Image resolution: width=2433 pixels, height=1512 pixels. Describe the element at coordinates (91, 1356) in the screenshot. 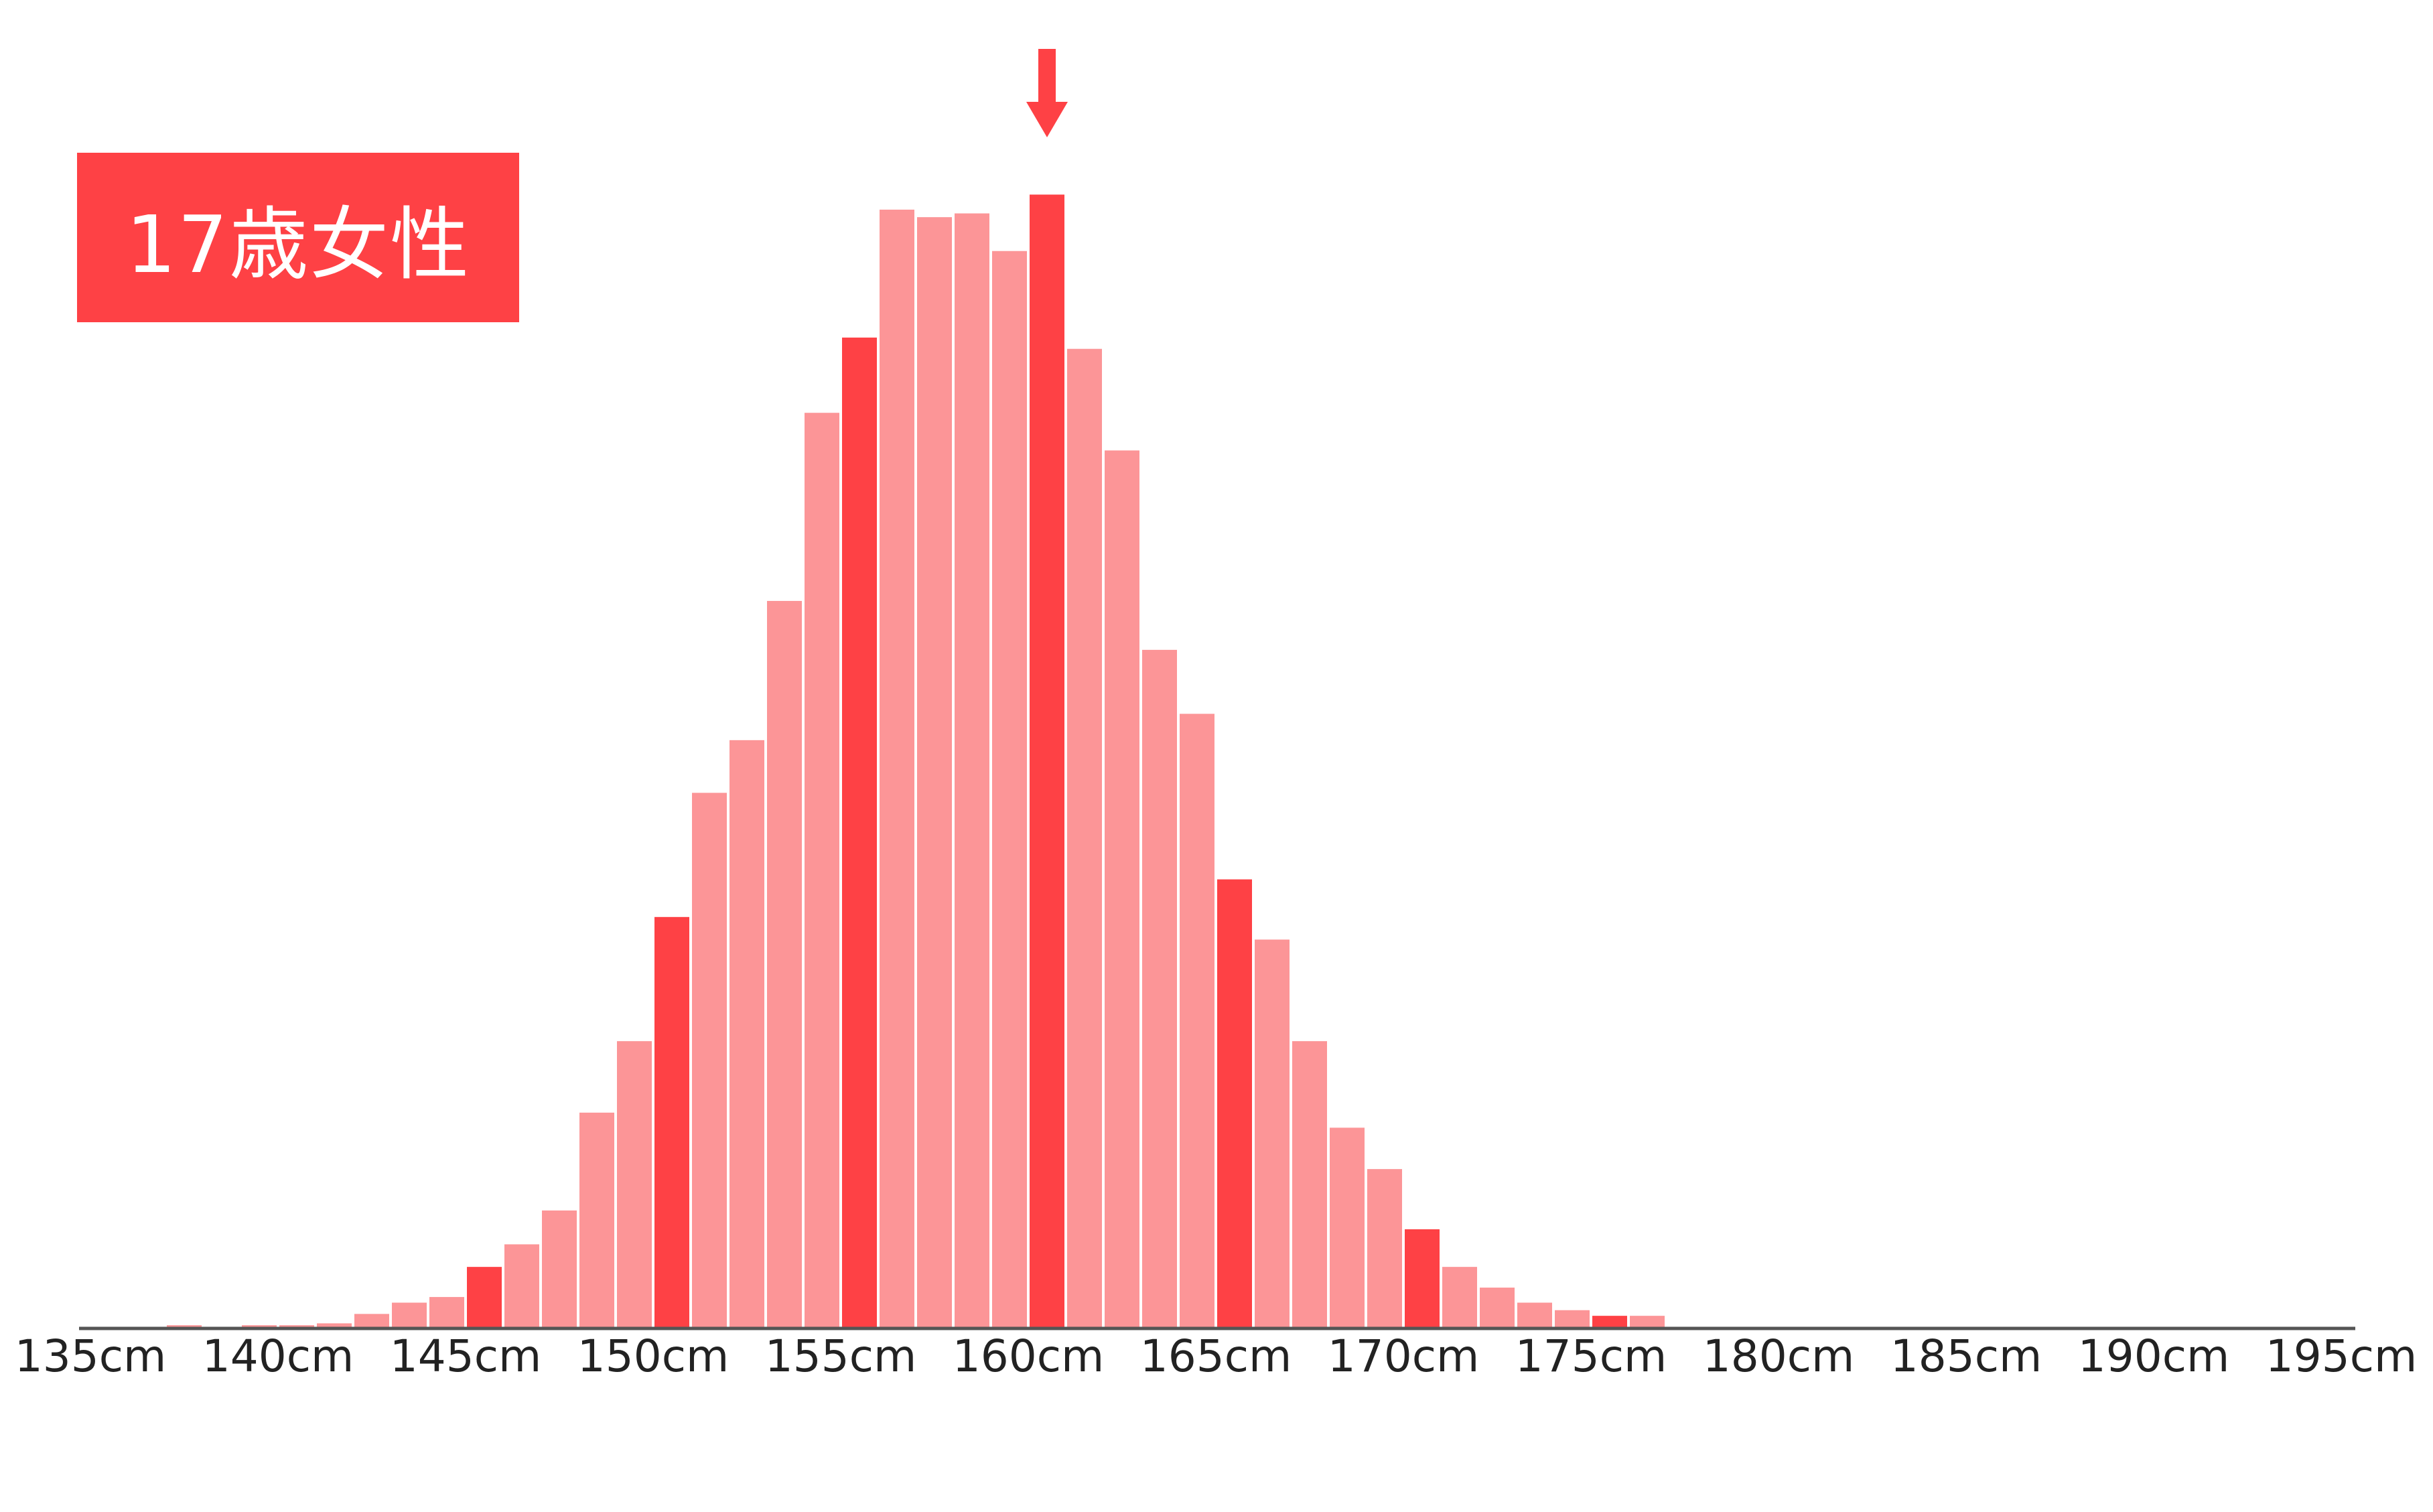

I see `x-tick-label: 135cm` at that location.